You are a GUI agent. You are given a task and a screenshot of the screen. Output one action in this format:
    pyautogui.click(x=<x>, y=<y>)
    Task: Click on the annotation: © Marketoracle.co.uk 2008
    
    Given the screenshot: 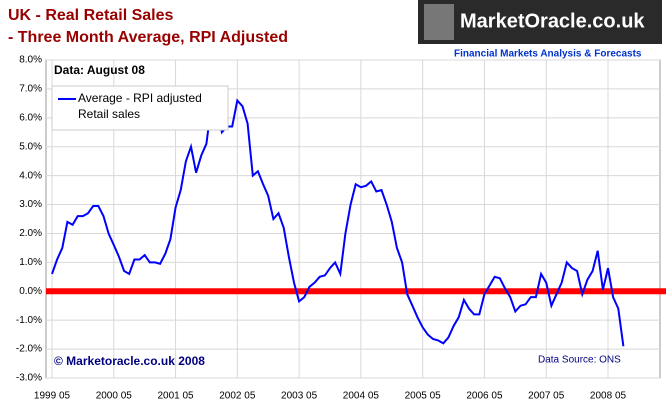 What is the action you would take?
    pyautogui.click(x=129, y=361)
    